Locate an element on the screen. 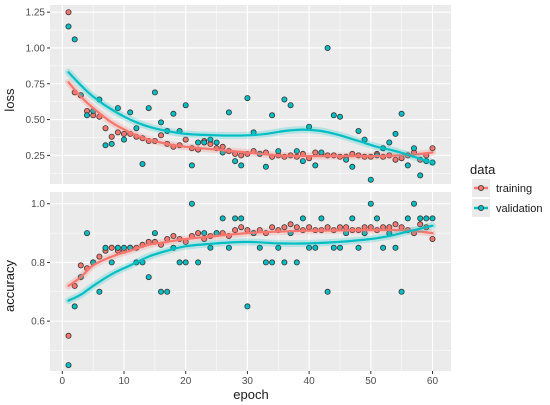  accuracy-y-tick-label: 0.6 is located at coordinates (38, 322).